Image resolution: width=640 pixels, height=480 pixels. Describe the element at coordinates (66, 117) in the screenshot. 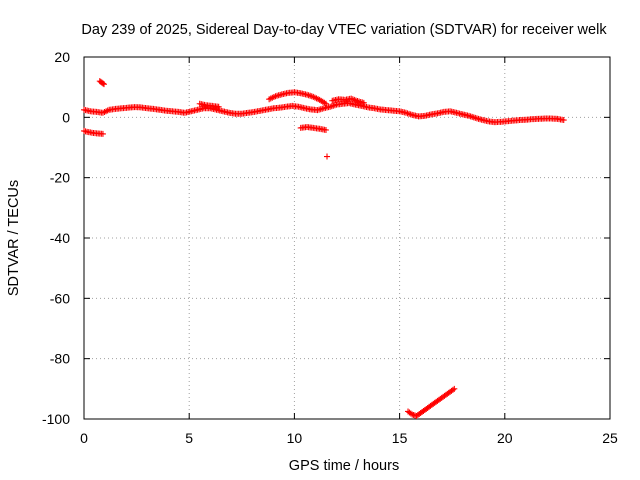

I see `y-tick-label: 0` at that location.